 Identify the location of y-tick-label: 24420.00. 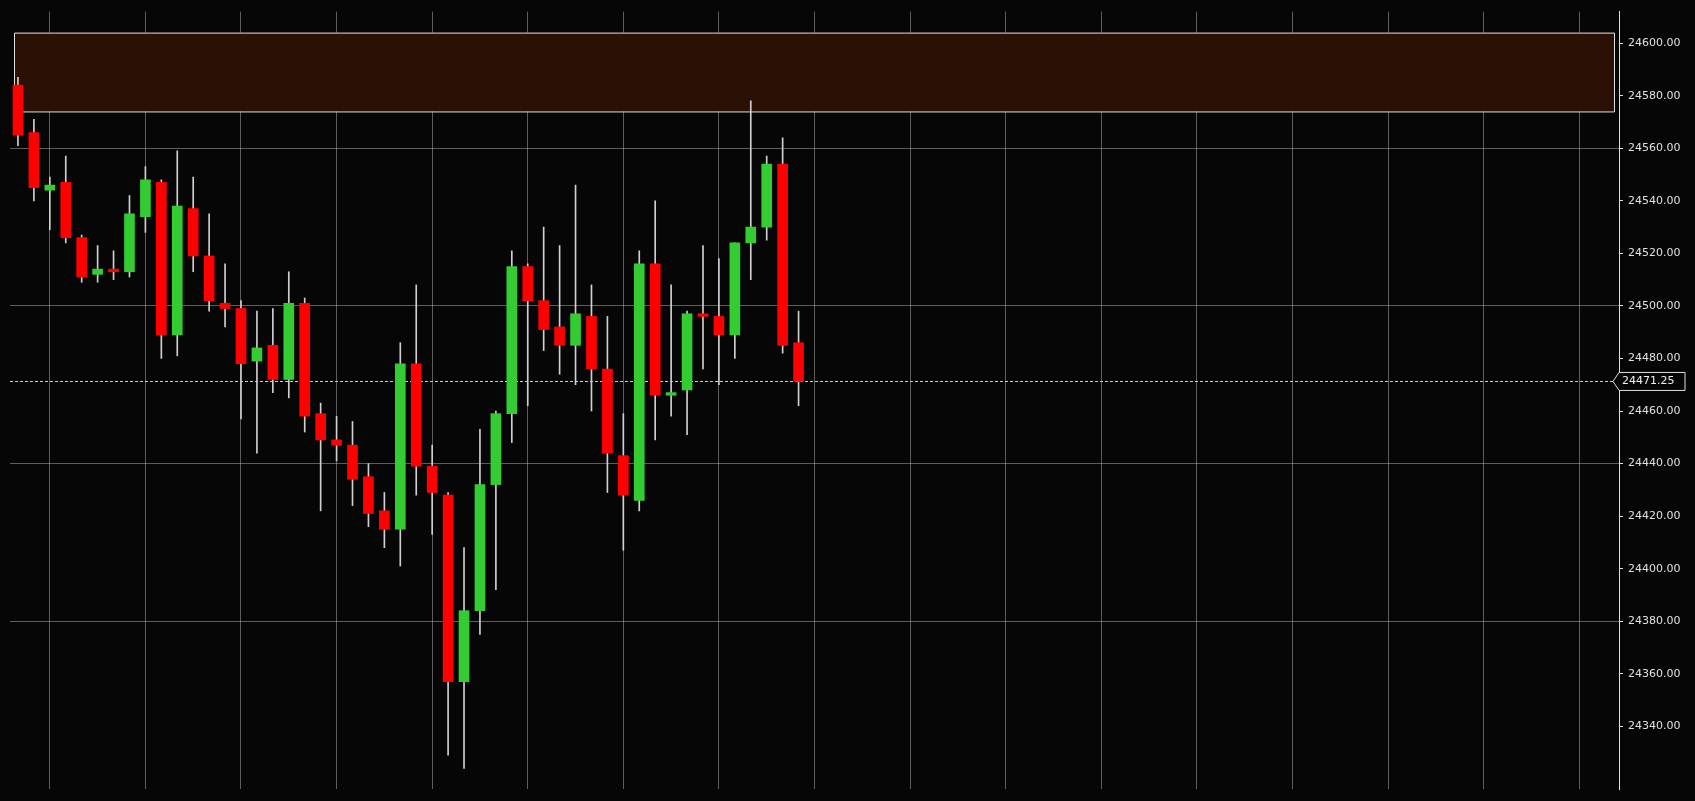
(1654, 515).